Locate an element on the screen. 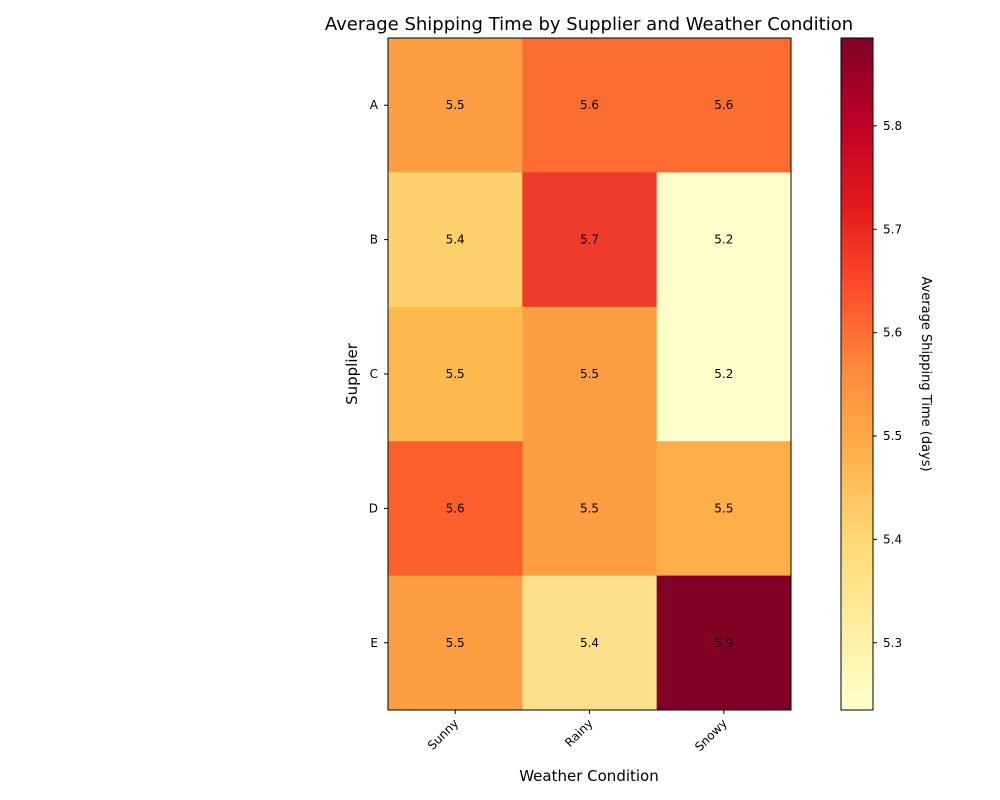 This screenshot has width=1000, height=800. heatmap-cell-E-rainy is located at coordinates (590, 643).